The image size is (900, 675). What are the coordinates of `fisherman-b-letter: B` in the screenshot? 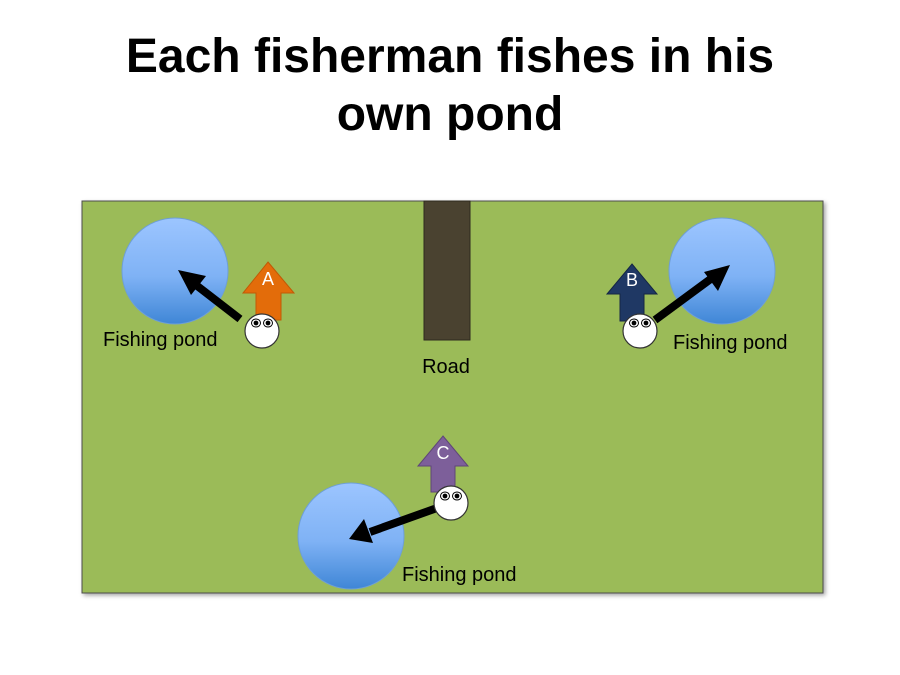 It's located at (632, 280).